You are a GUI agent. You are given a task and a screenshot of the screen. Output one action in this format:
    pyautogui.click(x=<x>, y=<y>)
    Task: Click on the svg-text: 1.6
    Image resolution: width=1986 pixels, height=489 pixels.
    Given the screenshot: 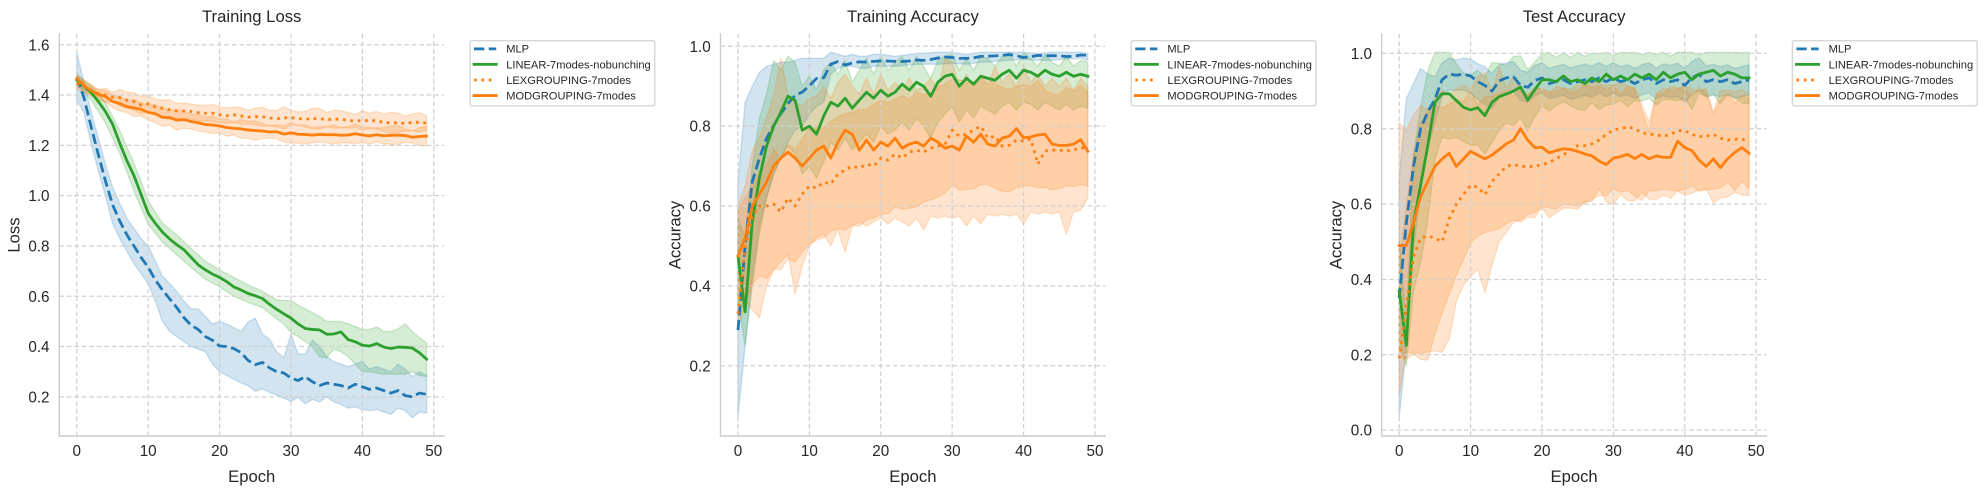 What is the action you would take?
    pyautogui.click(x=38, y=45)
    